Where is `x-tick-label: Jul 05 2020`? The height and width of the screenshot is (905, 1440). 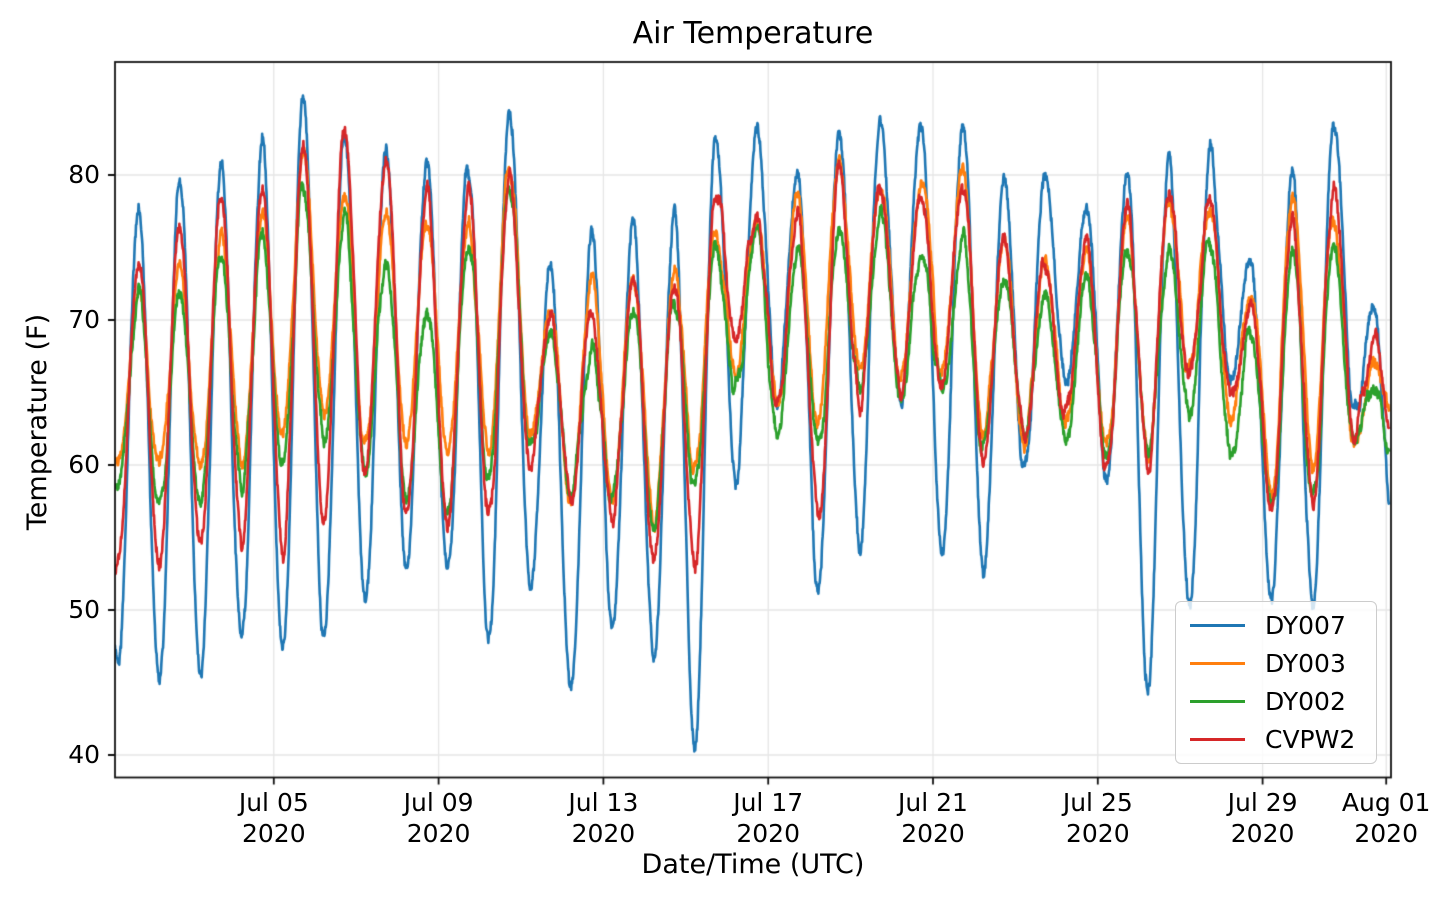
x-tick-label: Jul 05 2020 is located at coordinates (274, 818).